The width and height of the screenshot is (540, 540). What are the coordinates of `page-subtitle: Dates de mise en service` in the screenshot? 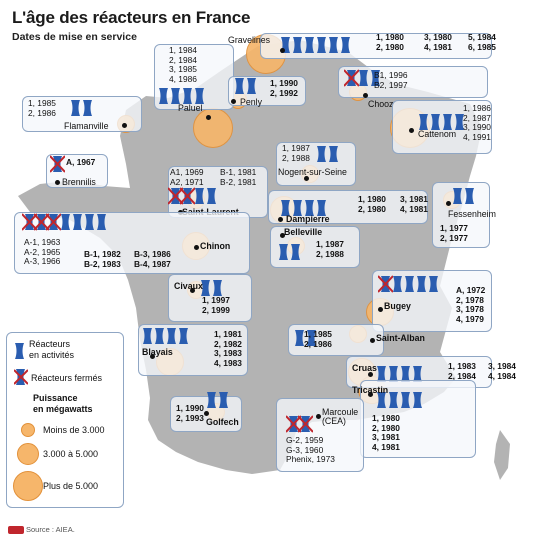 It's located at (74, 37).